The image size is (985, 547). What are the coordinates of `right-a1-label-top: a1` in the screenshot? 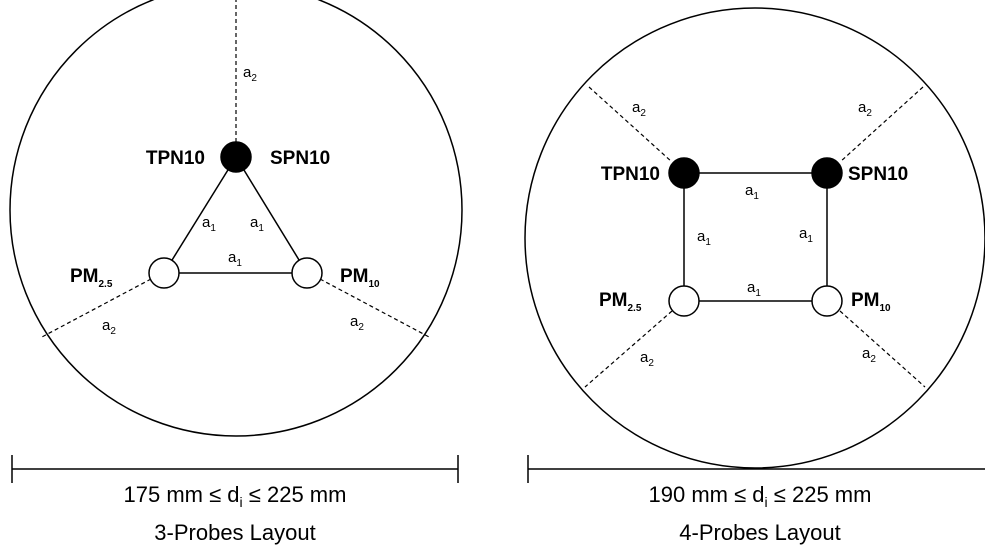 It's located at (752, 192).